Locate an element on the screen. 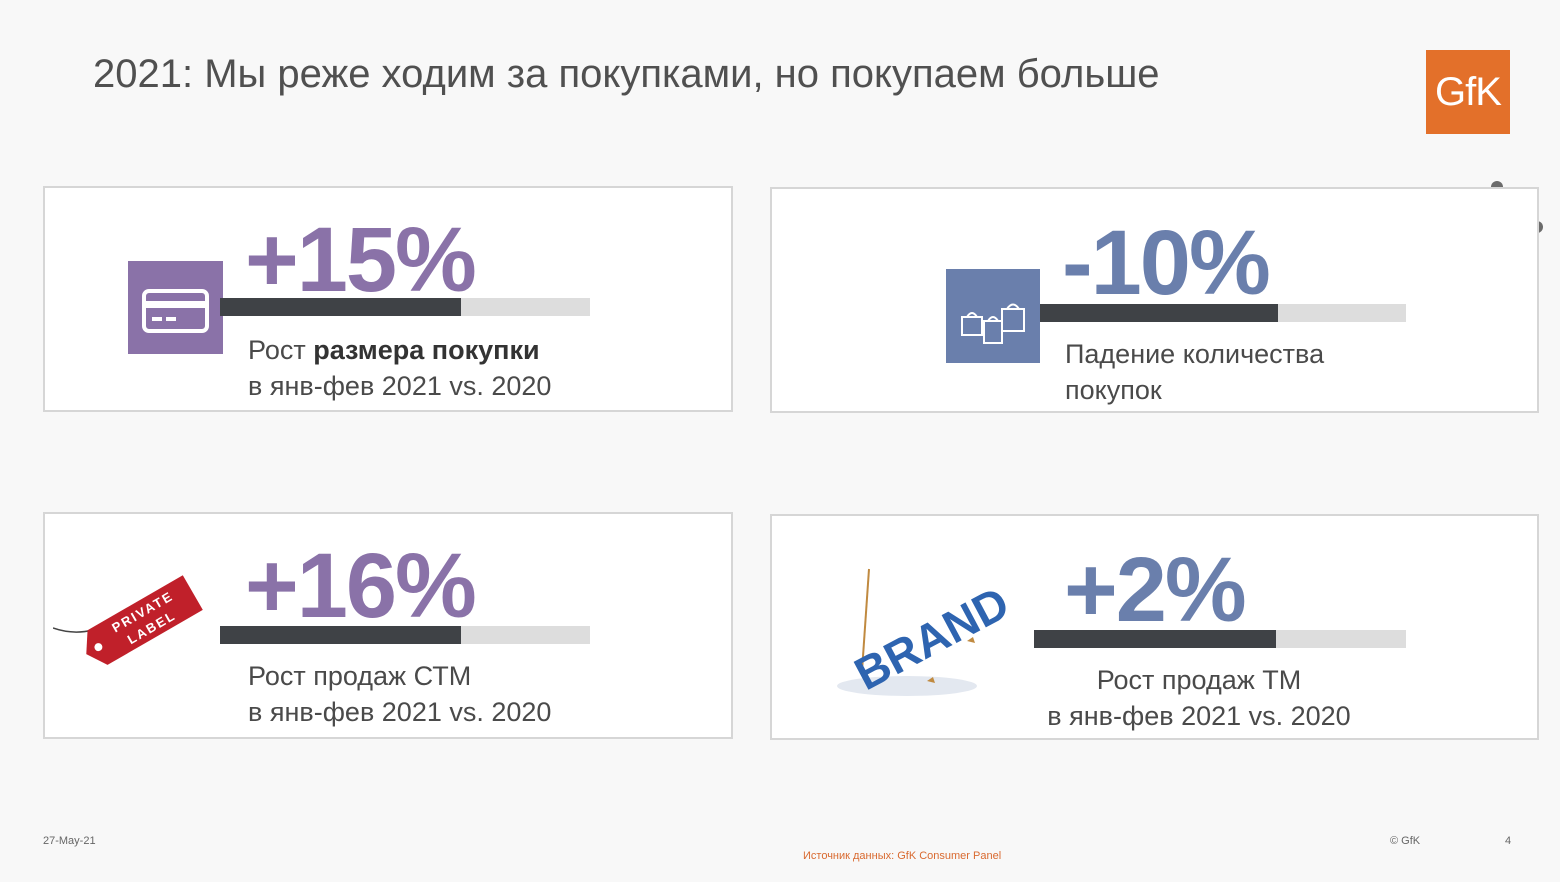 Image resolution: width=1560 pixels, height=882 pixels. footer-date: 27-May-21 is located at coordinates (69, 841).